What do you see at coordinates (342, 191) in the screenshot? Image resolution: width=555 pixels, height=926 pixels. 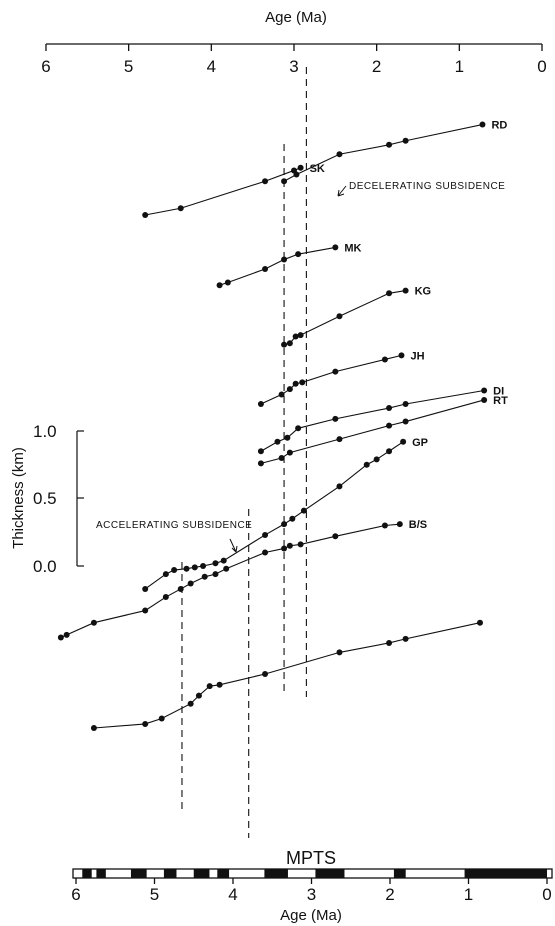 I see `decelerating-arrow` at bounding box center [342, 191].